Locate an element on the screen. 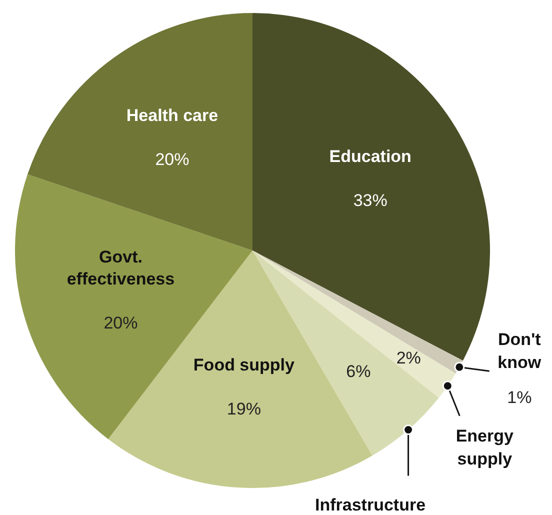 This screenshot has width=552, height=515. data-label: 19% is located at coordinates (243, 409).